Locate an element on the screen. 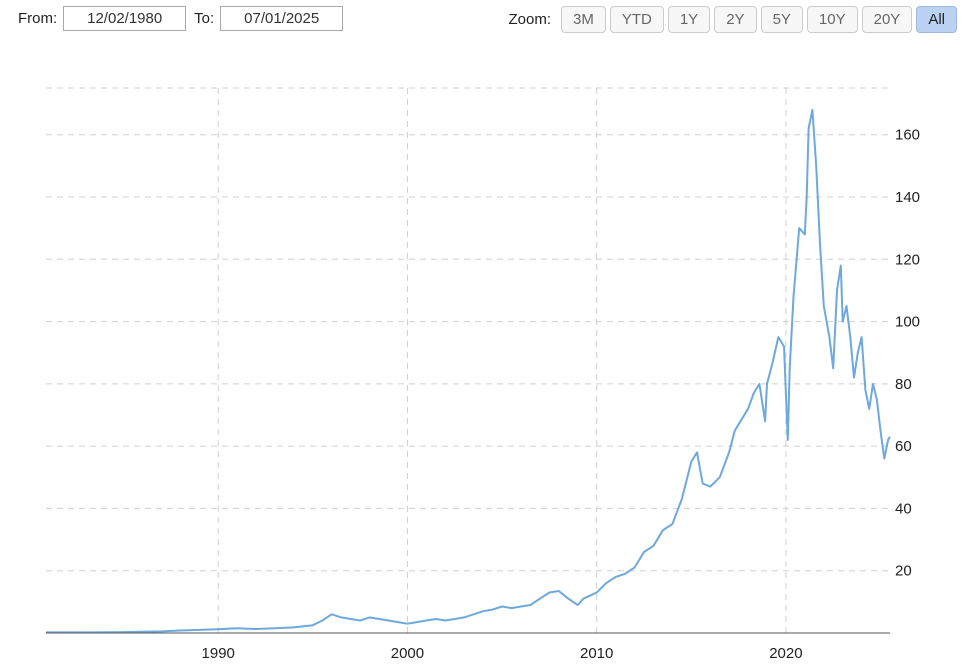  y-tick-label: 140 is located at coordinates (907, 197).